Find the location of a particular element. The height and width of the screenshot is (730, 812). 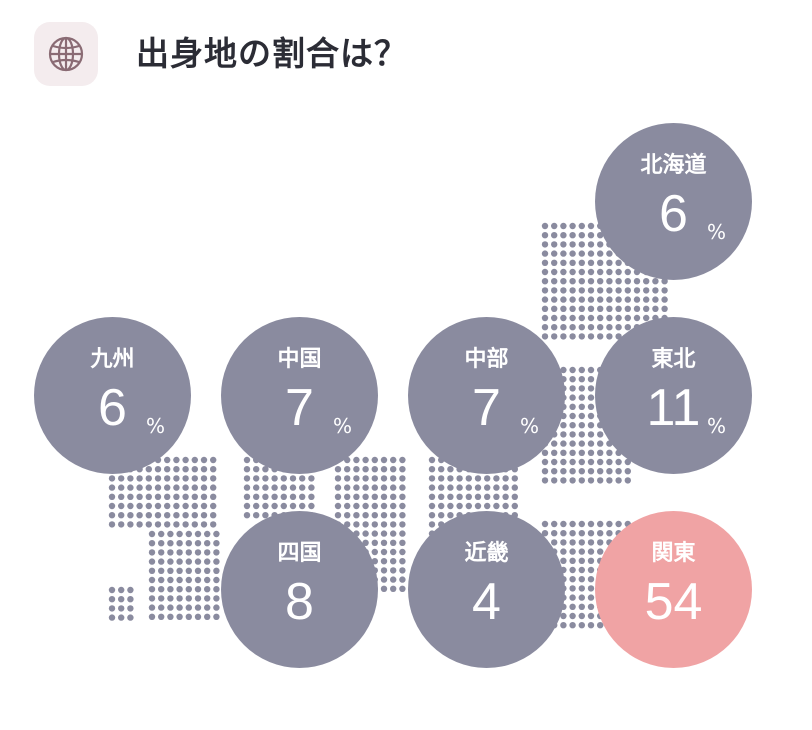

region-value: 6 is located at coordinates (112, 408).